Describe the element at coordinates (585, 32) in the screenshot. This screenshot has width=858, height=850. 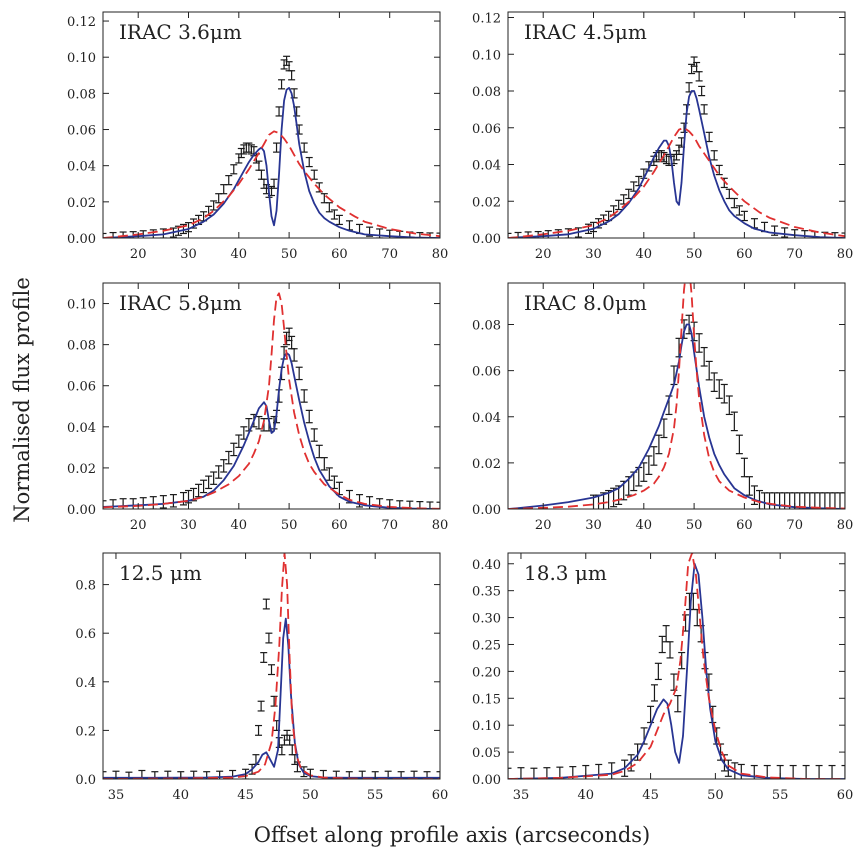
I see `panel-title: IRAC 4.5μm` at that location.